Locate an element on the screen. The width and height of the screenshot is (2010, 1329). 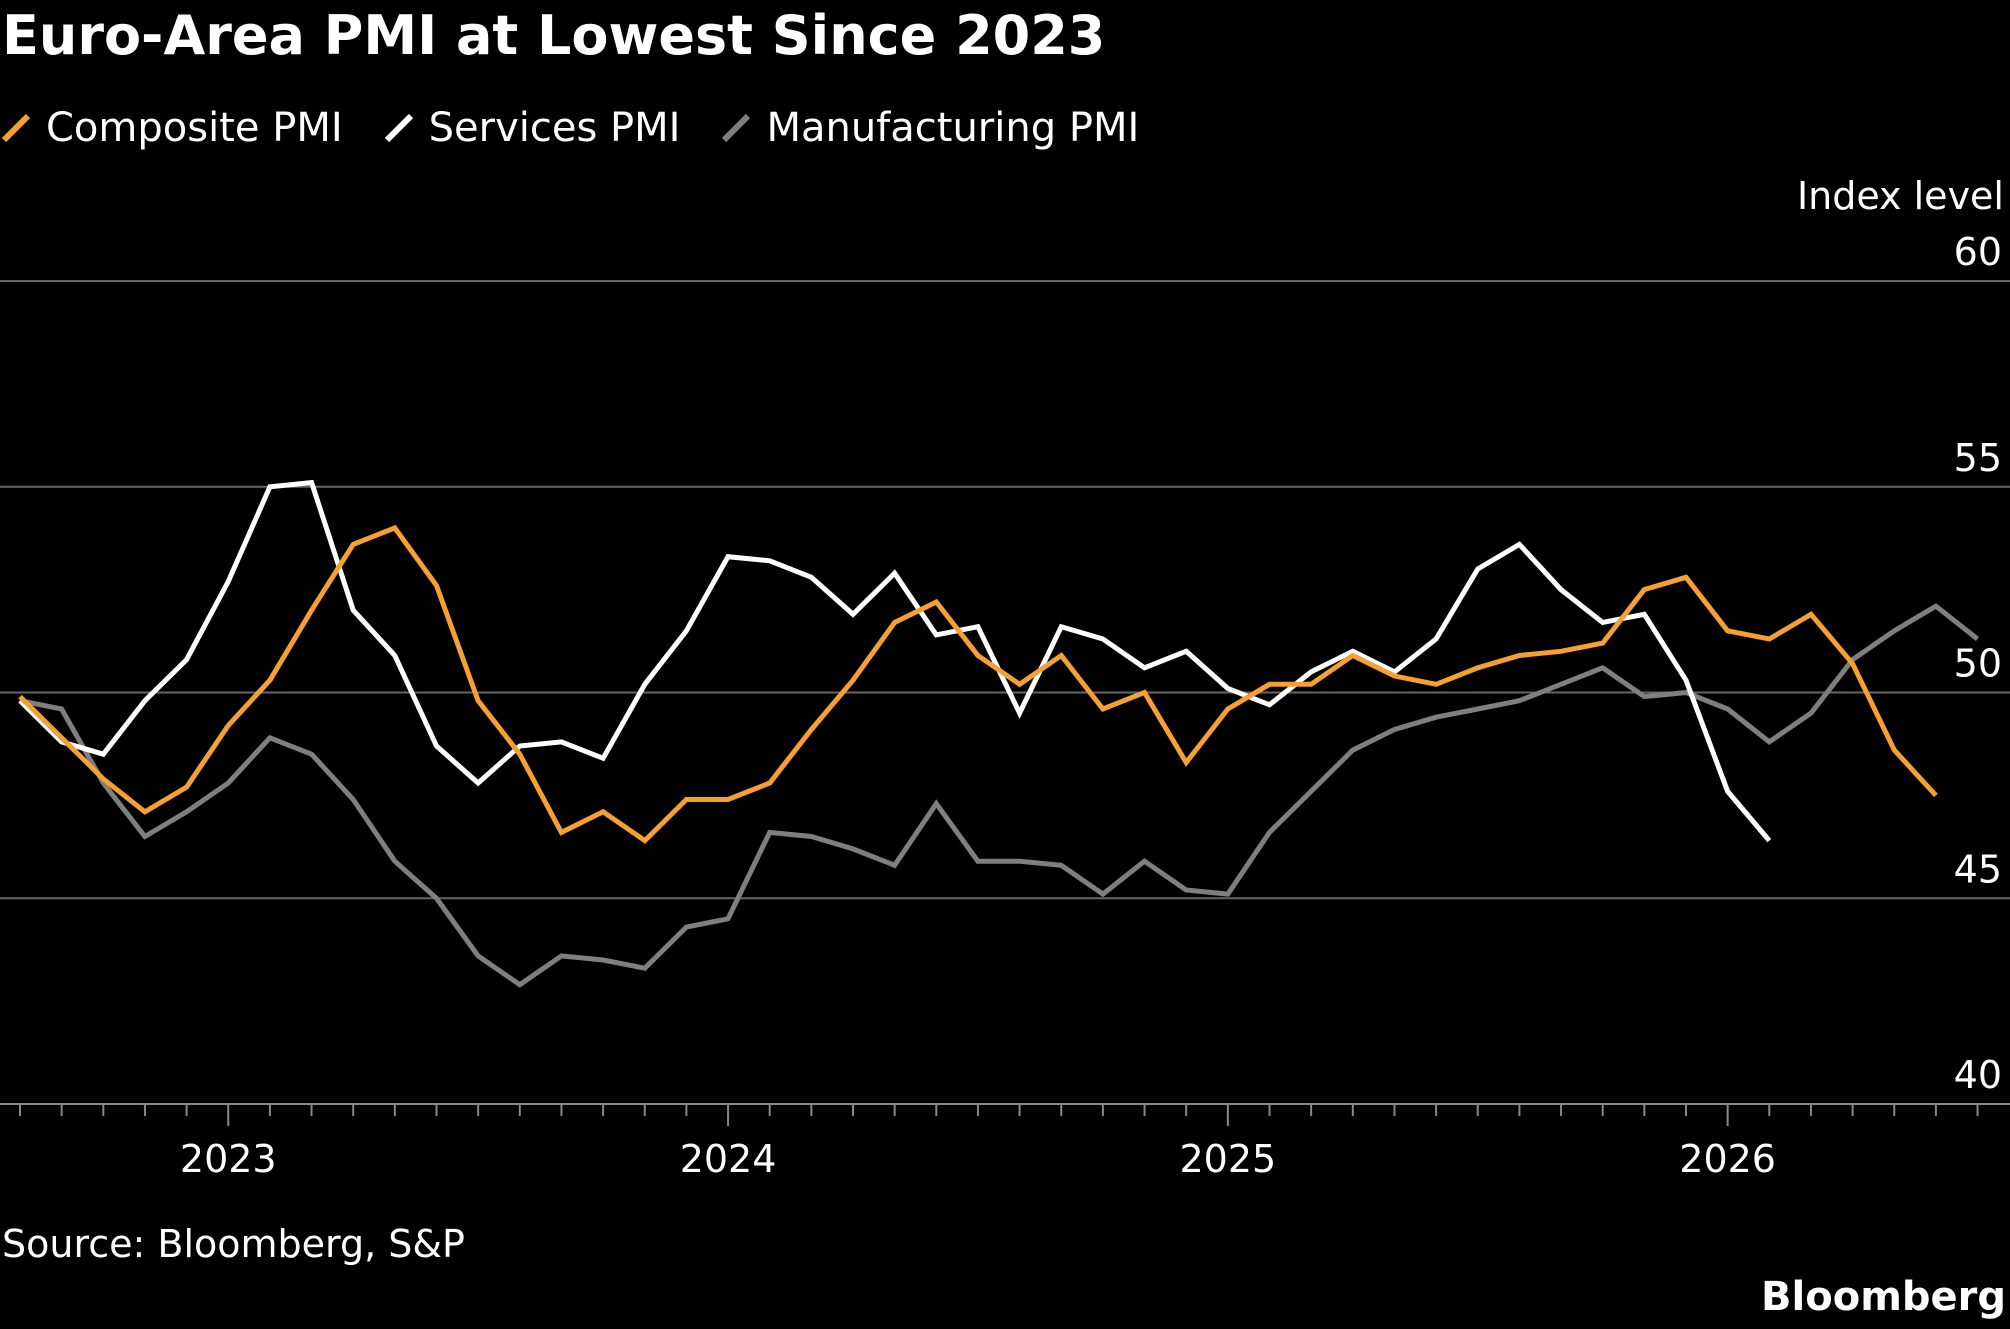
source-note: Source: Bloomberg, S&P is located at coordinates (233, 1244).